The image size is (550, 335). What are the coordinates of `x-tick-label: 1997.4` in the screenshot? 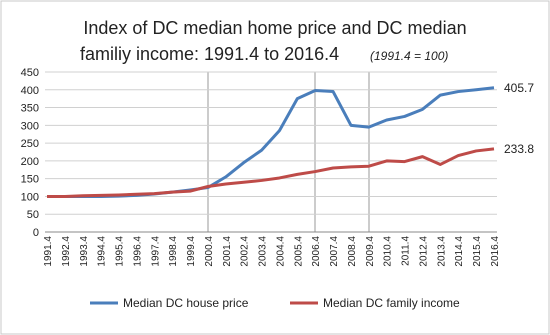 It's located at (155, 251).